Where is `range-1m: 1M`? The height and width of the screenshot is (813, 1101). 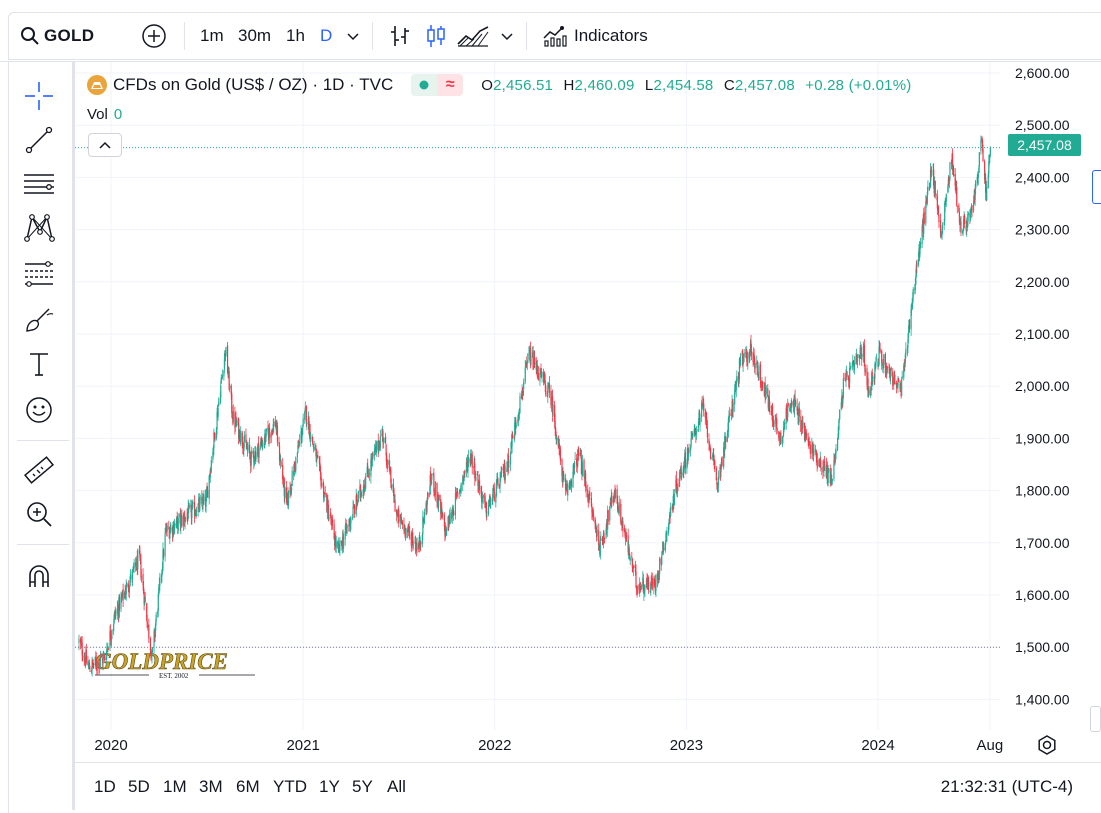 range-1m: 1M is located at coordinates (175, 786).